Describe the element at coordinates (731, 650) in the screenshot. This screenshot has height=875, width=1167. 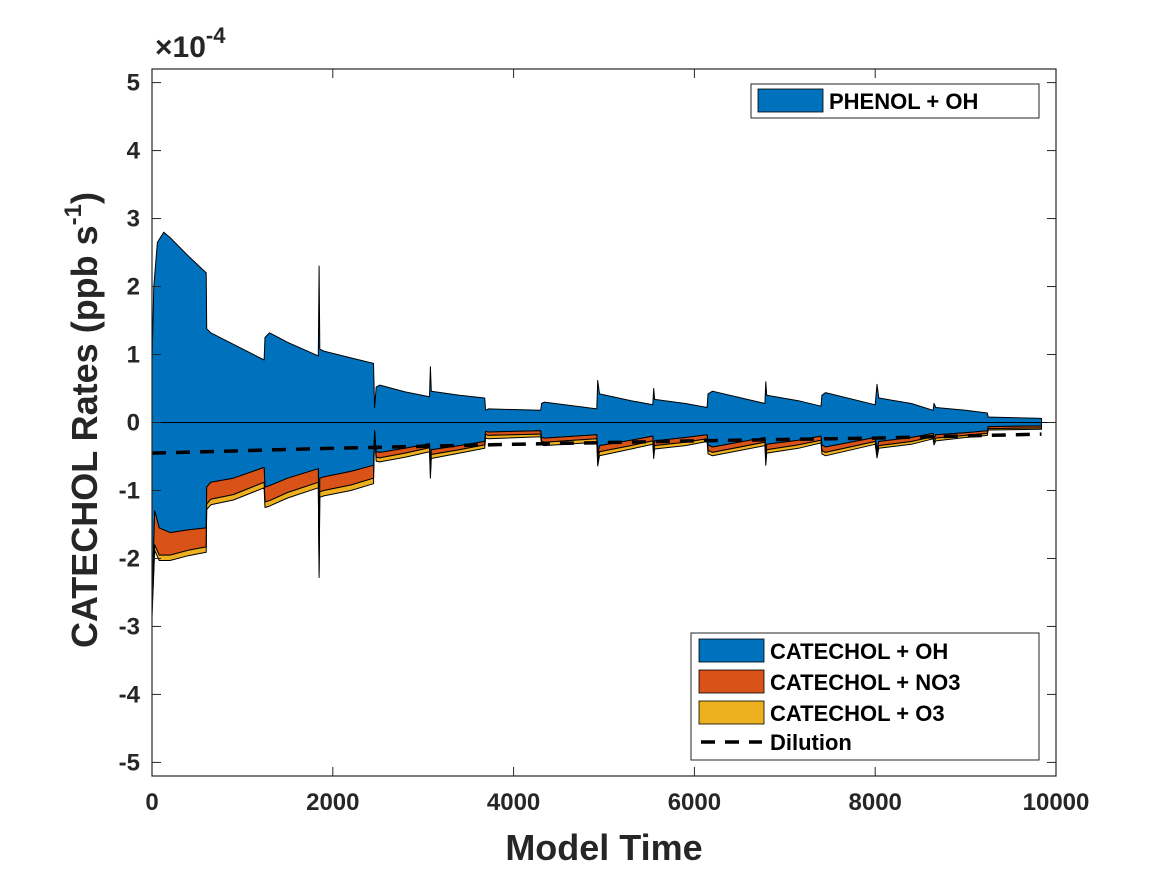
I see `legend-swatch-catechol-oh` at that location.